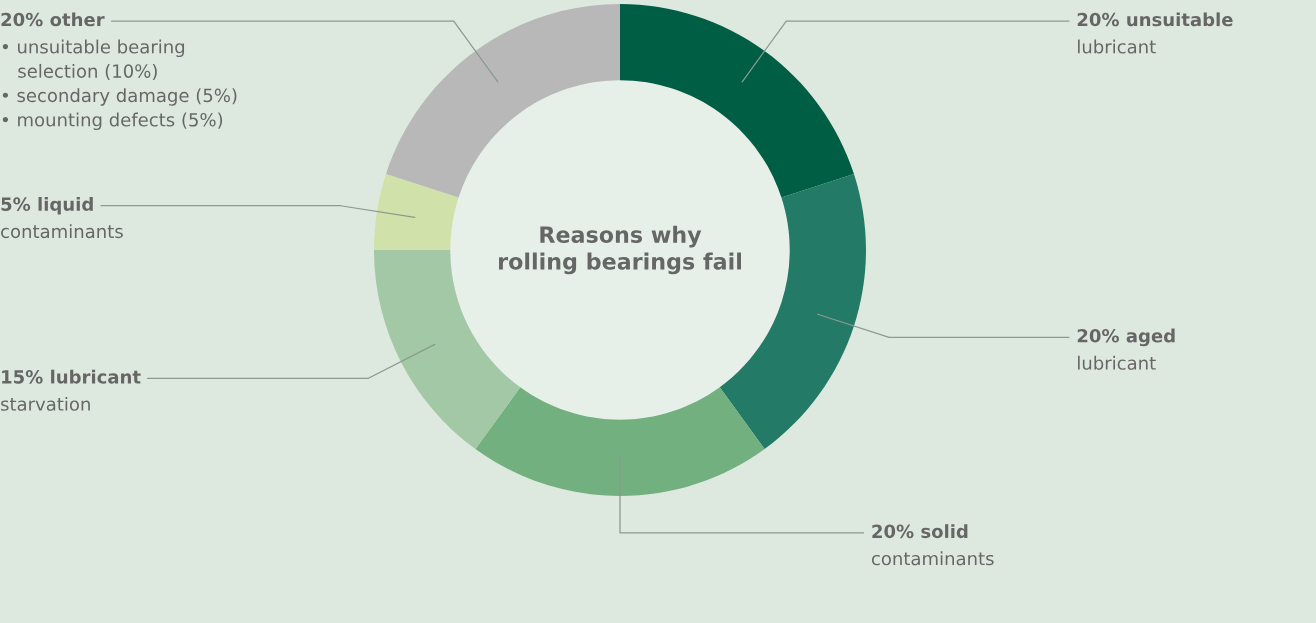  What do you see at coordinates (62, 218) in the screenshot?
I see `slice-label: 5% liquid contaminants` at bounding box center [62, 218].